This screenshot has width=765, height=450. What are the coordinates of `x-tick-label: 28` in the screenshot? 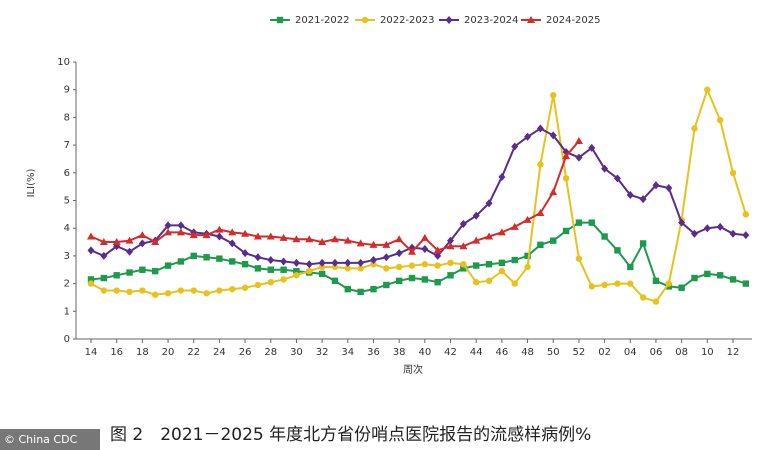 It's located at (270, 352).